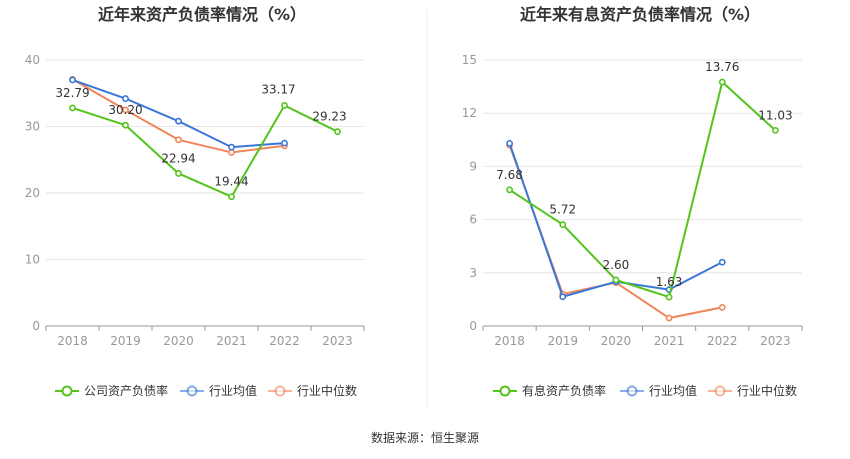 The image size is (850, 459). I want to click on y-tick-label: 6, so click(473, 220).